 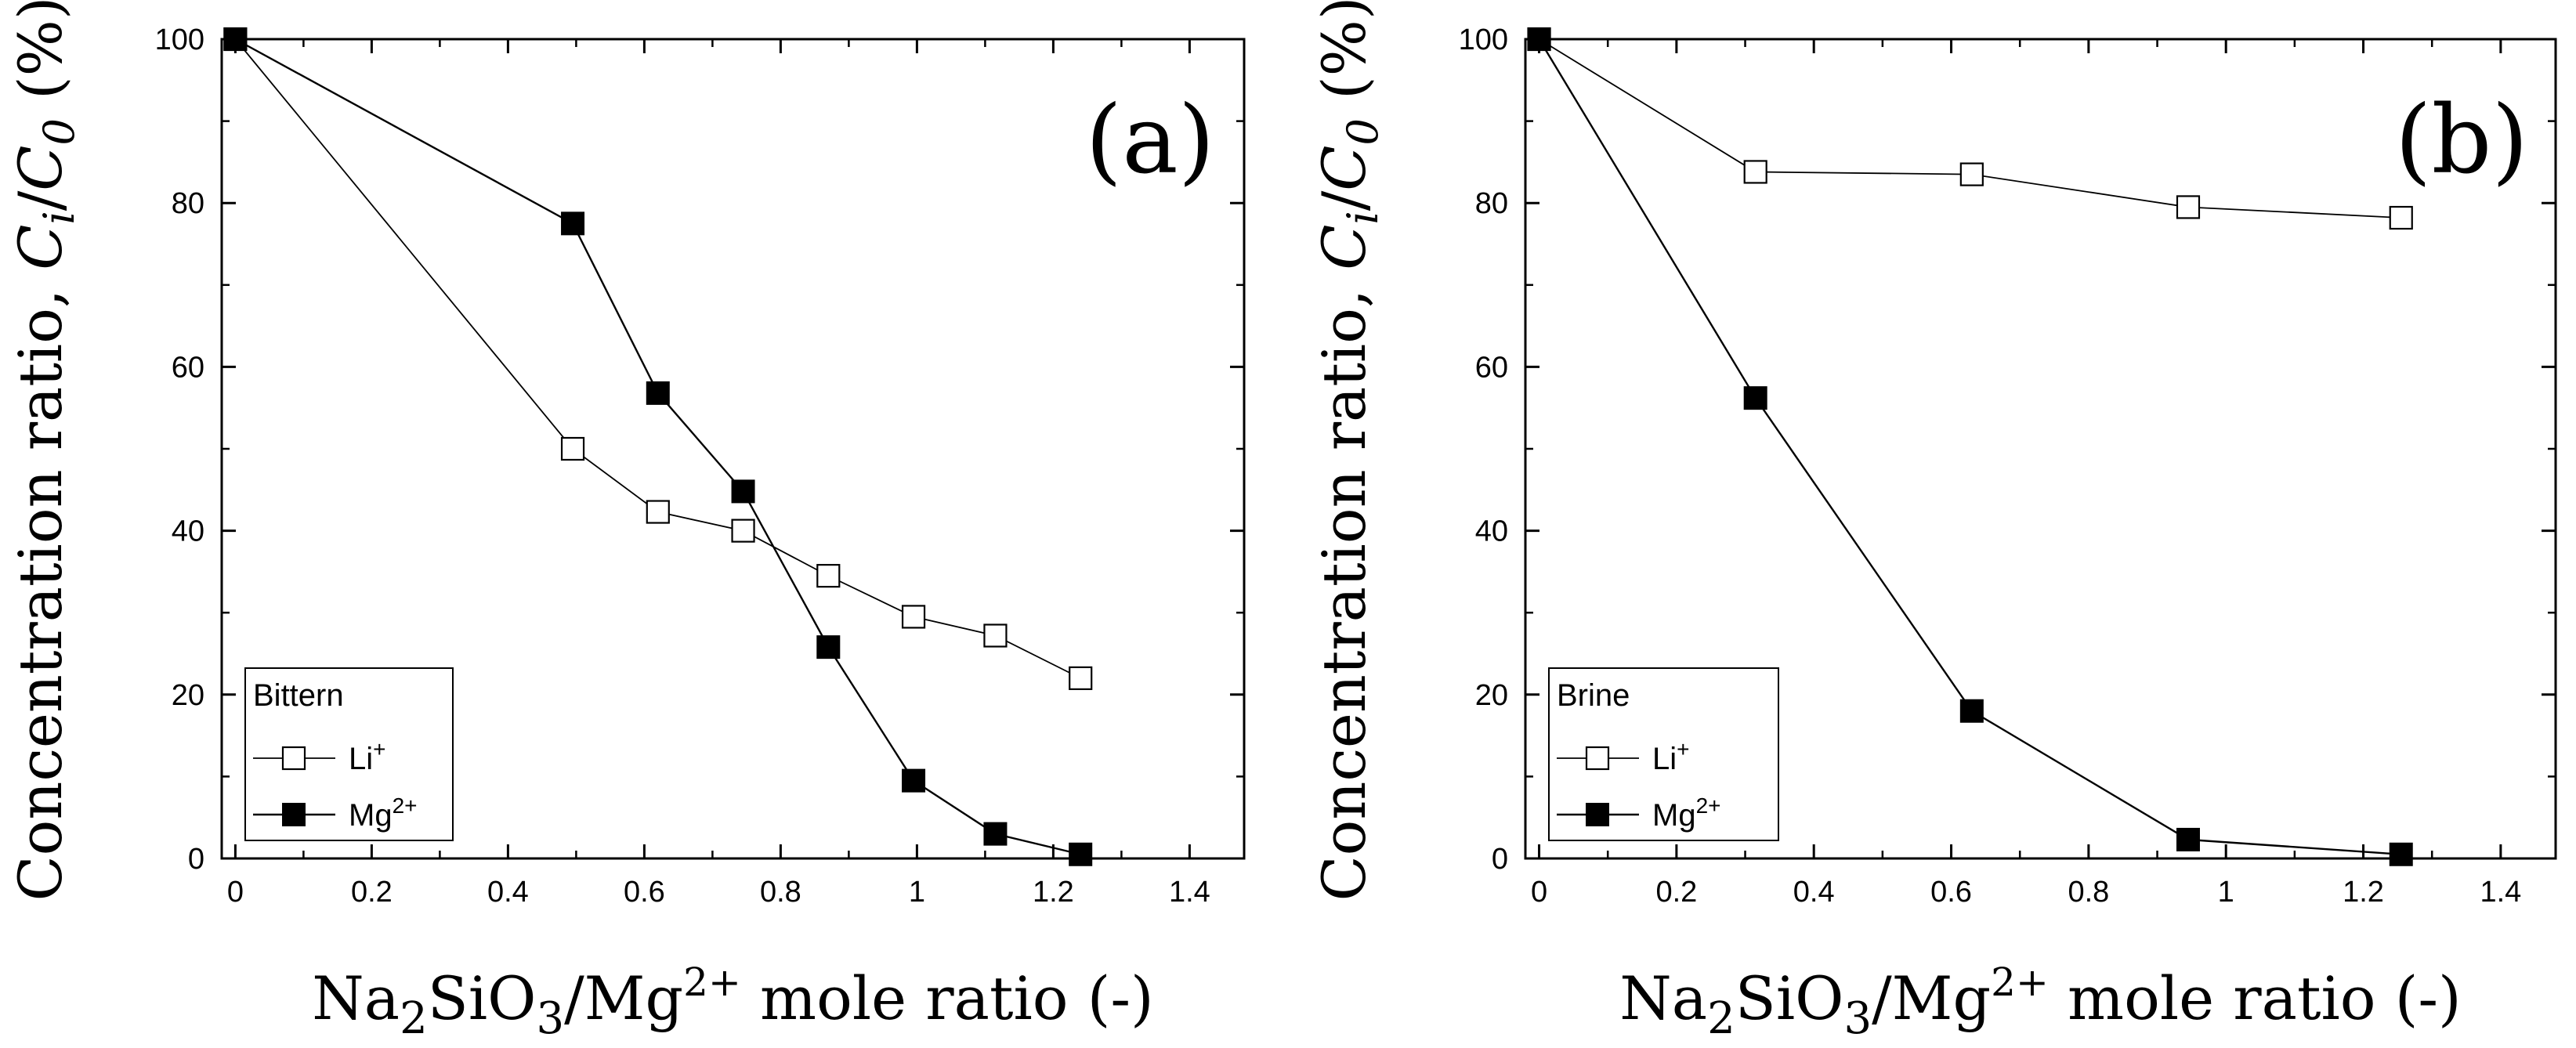 What do you see at coordinates (319, 756) in the screenshot?
I see `legend-item: Li+` at bounding box center [319, 756].